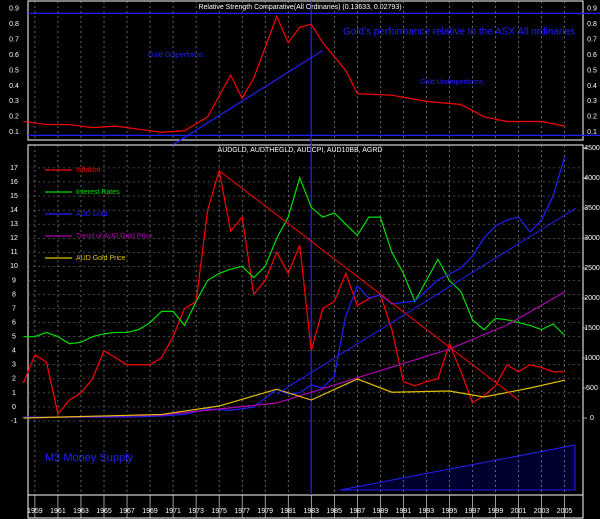  I want to click on x-tick-label: 1969, so click(150, 511).